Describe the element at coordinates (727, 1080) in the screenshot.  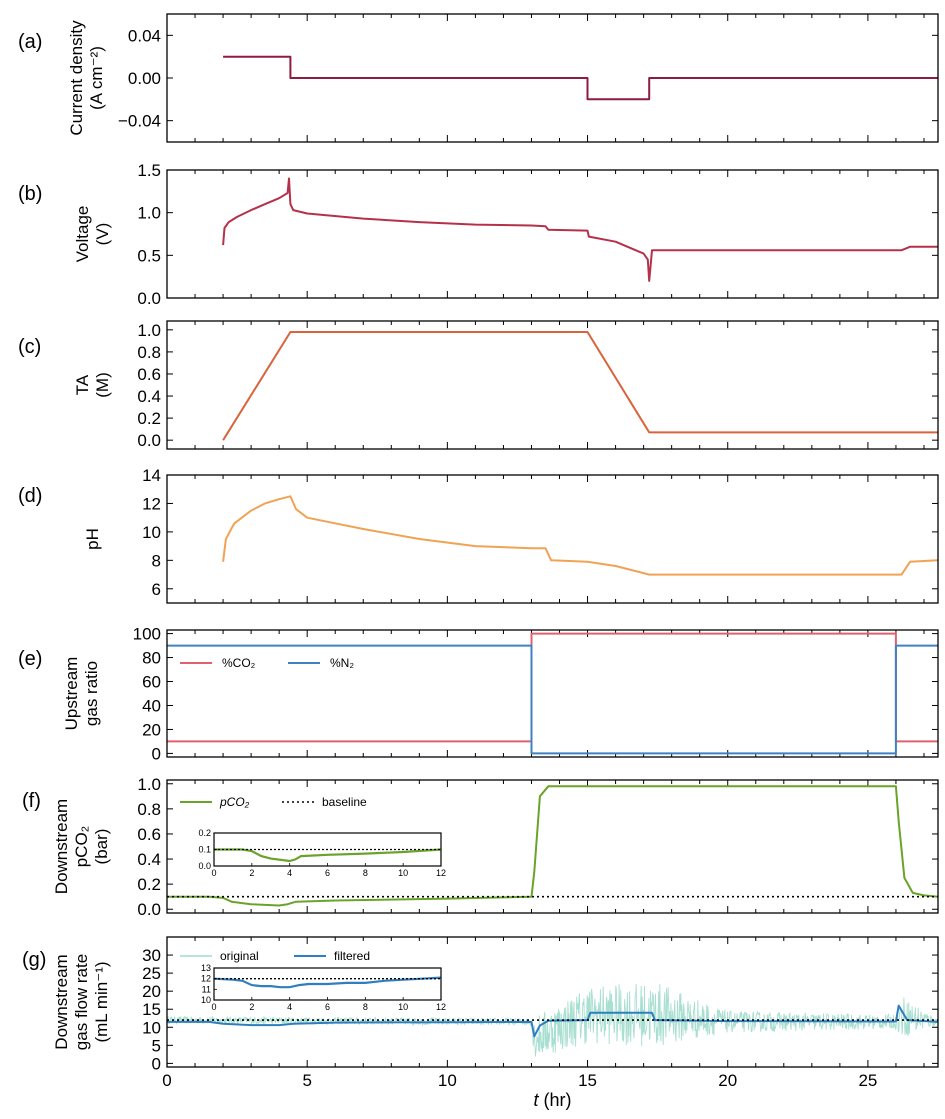
I see `x-tick-label: 20` at that location.